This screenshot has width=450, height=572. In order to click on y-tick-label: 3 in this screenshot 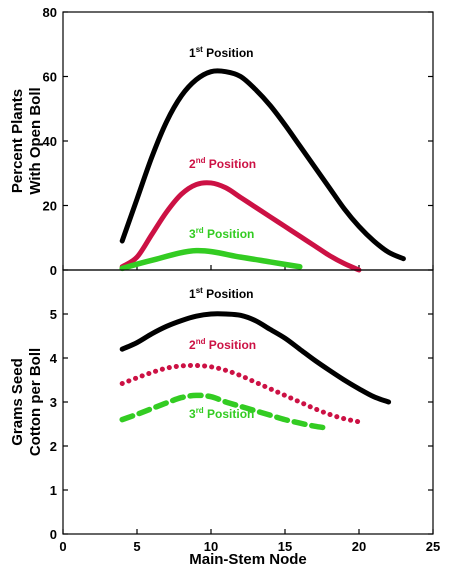, I will do `click(53, 402)`.